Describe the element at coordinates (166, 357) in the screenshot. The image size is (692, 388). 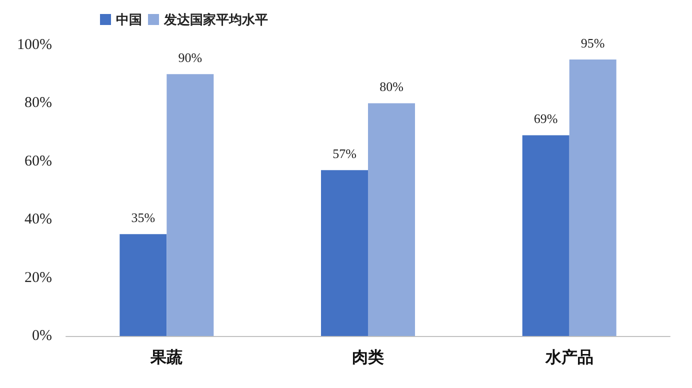
I see `x-tick-label: 果蔬` at that location.